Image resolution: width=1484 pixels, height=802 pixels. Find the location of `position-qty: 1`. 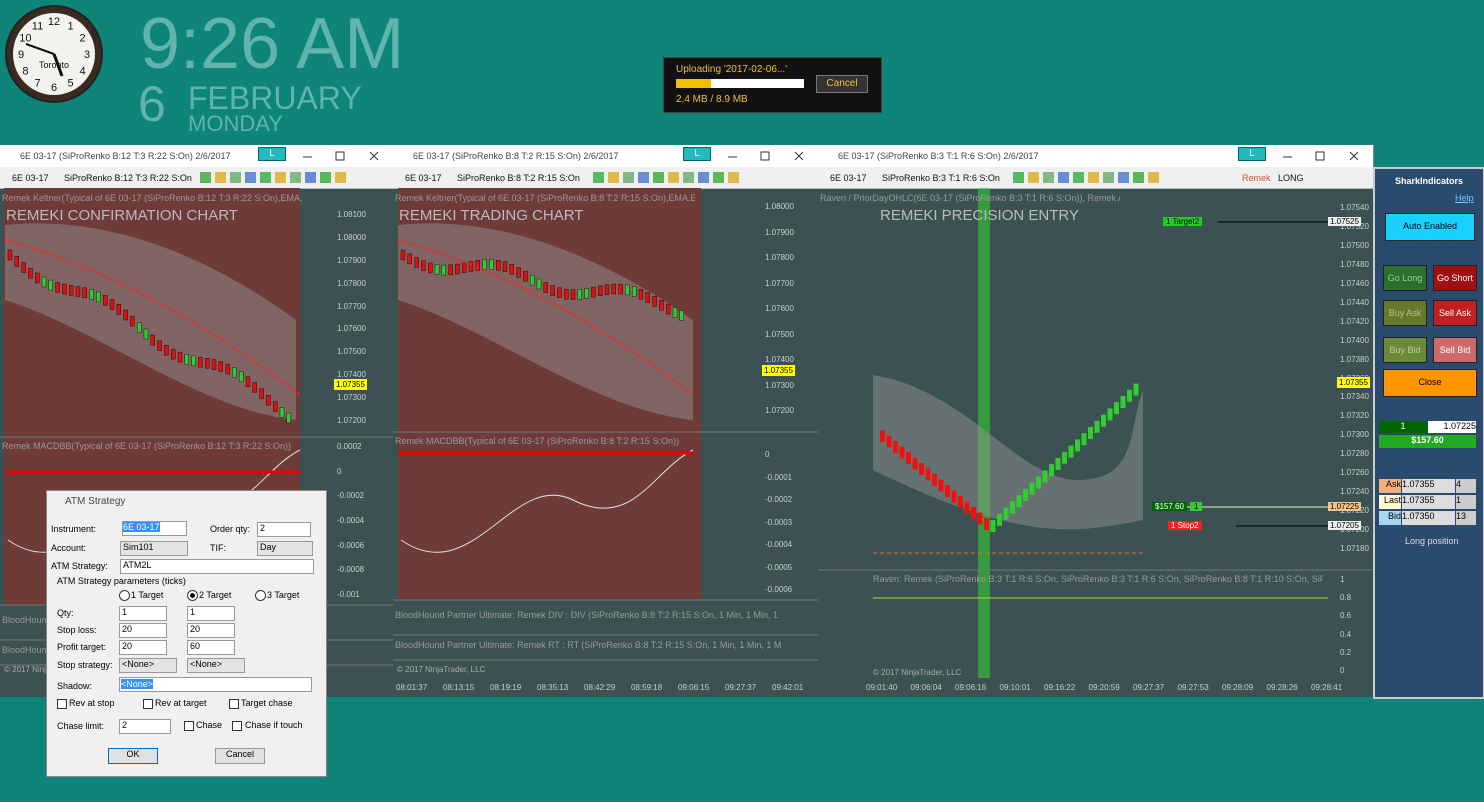

position-qty: 1 is located at coordinates (1403, 427).